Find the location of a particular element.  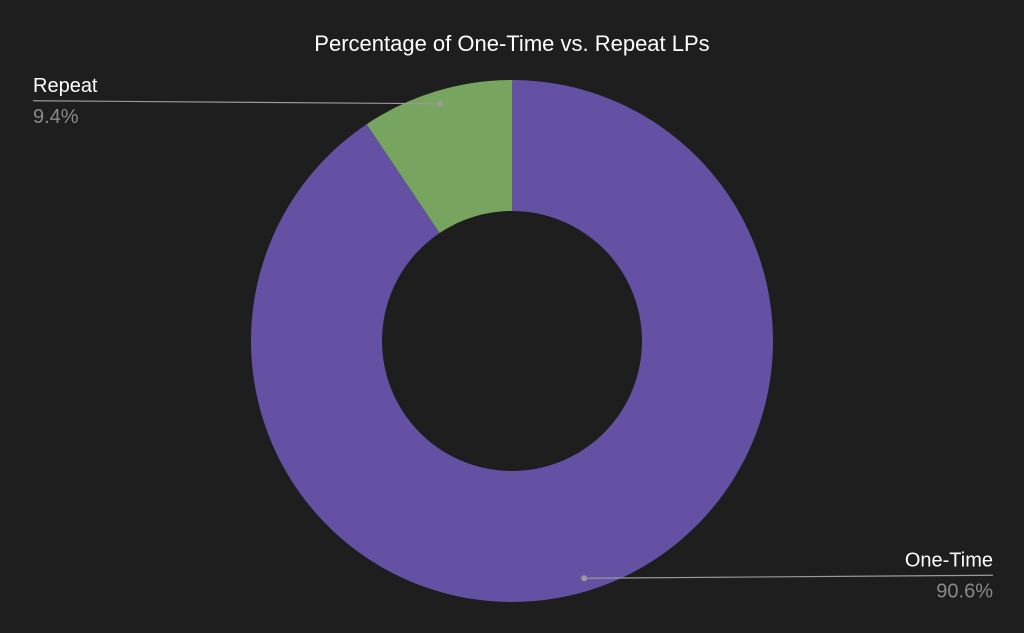

value-label: 90.6% is located at coordinates (964, 592).